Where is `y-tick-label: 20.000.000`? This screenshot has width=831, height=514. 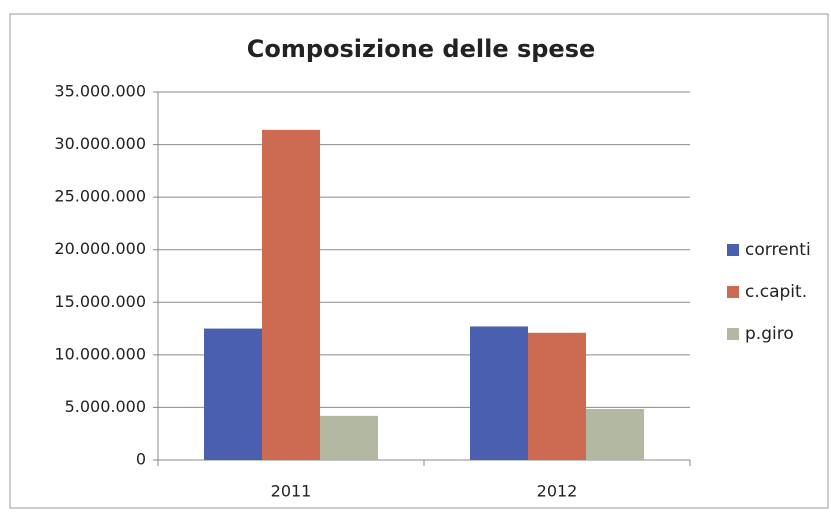
y-tick-label: 20.000.000 is located at coordinates (100, 248).